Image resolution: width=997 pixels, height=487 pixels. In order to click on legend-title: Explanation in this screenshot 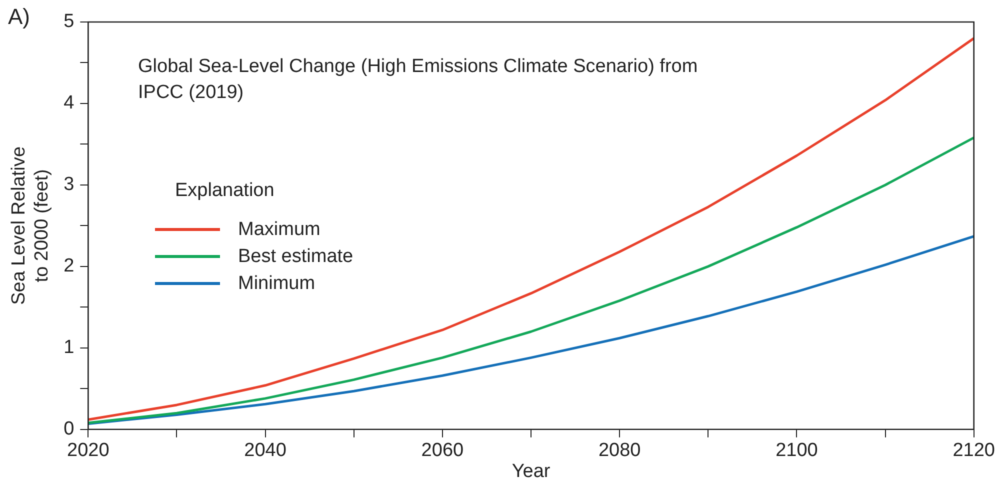, I will do `click(225, 191)`.